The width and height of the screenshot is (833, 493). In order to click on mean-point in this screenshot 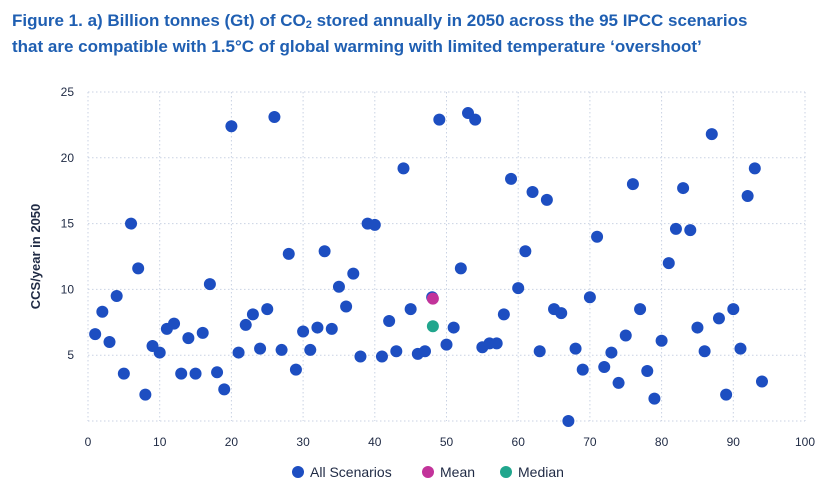, I will do `click(432, 298)`.